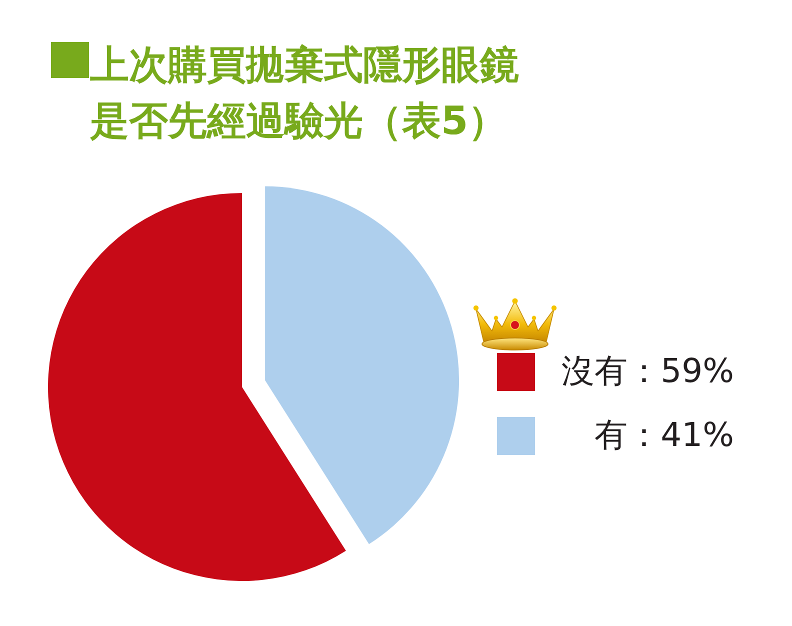  I want to click on legend-label: 有：41%, so click(664, 434).